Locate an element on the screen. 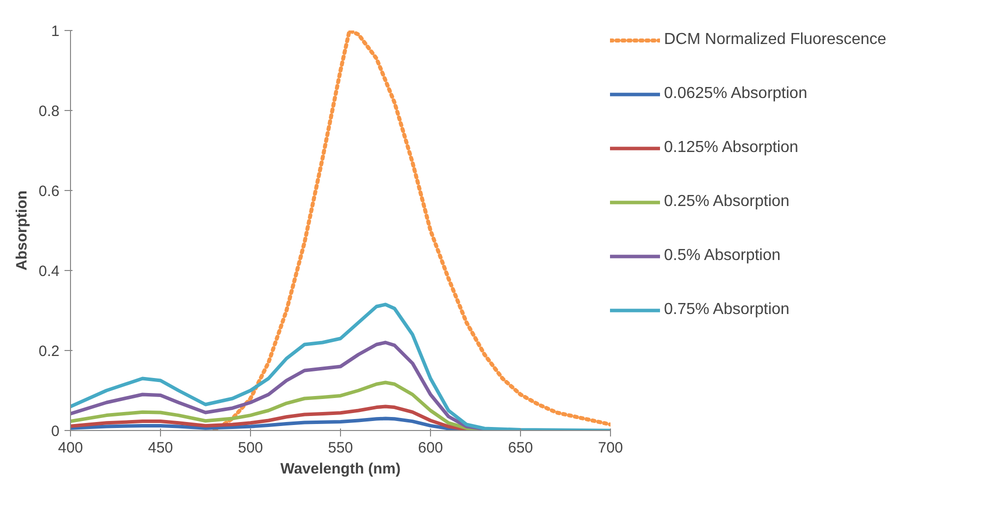 Image resolution: width=993 pixels, height=527 pixels. legend-label: 0.5% Absorption is located at coordinates (722, 256).